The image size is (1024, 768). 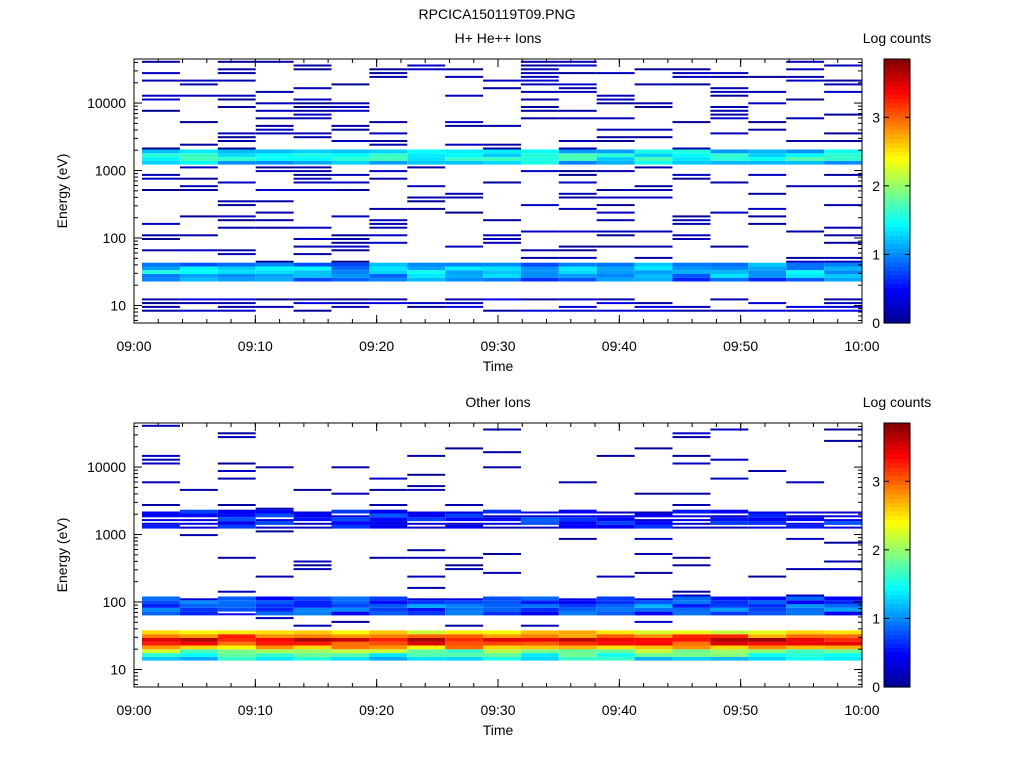 What do you see at coordinates (62, 555) in the screenshot?
I see `y-axis-label: Energy (eV)` at bounding box center [62, 555].